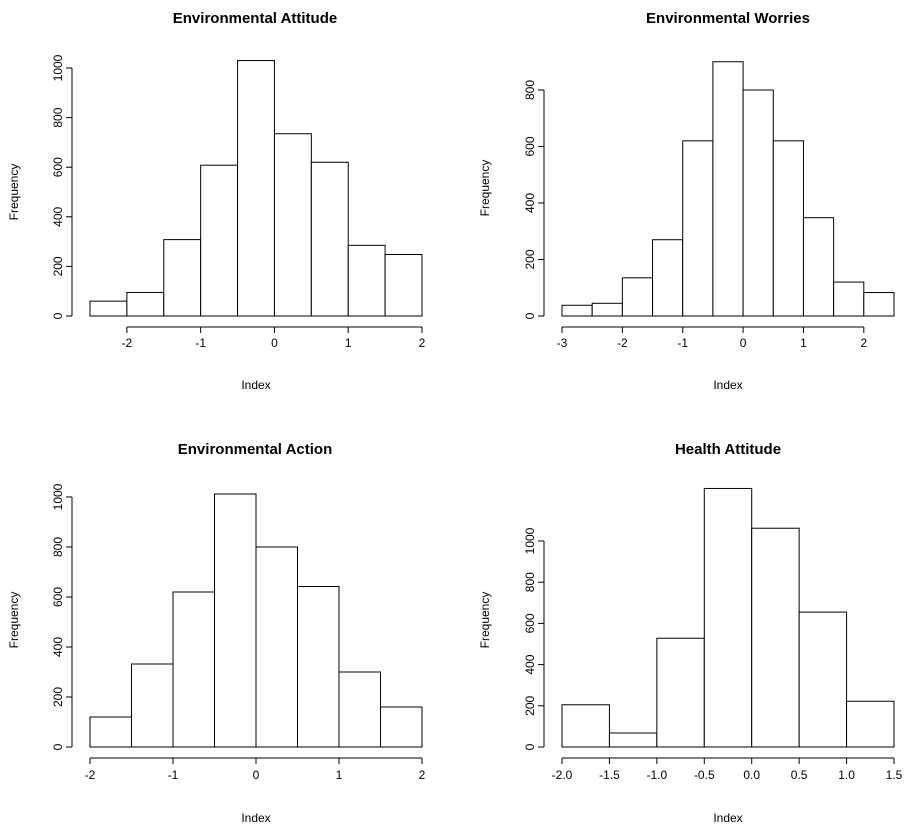 The height and width of the screenshot is (827, 904). I want to click on panel-2-y-tick-label-3: 400, so click(530, 203).